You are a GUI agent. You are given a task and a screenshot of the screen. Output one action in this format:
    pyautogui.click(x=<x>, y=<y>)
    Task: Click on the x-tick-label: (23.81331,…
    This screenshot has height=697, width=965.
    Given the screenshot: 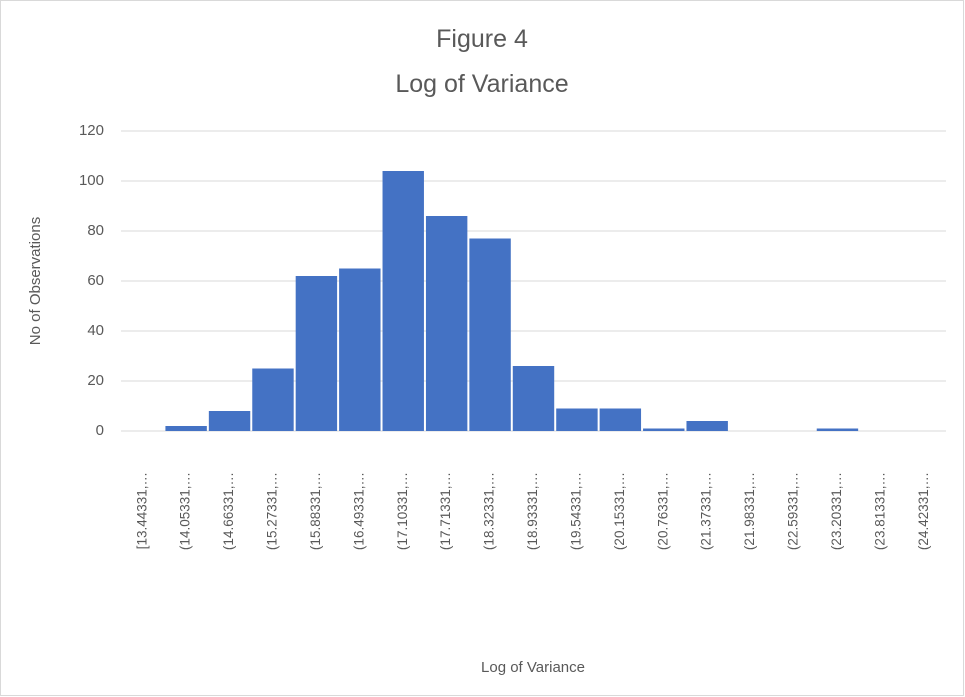 What is the action you would take?
    pyautogui.click(x=879, y=511)
    